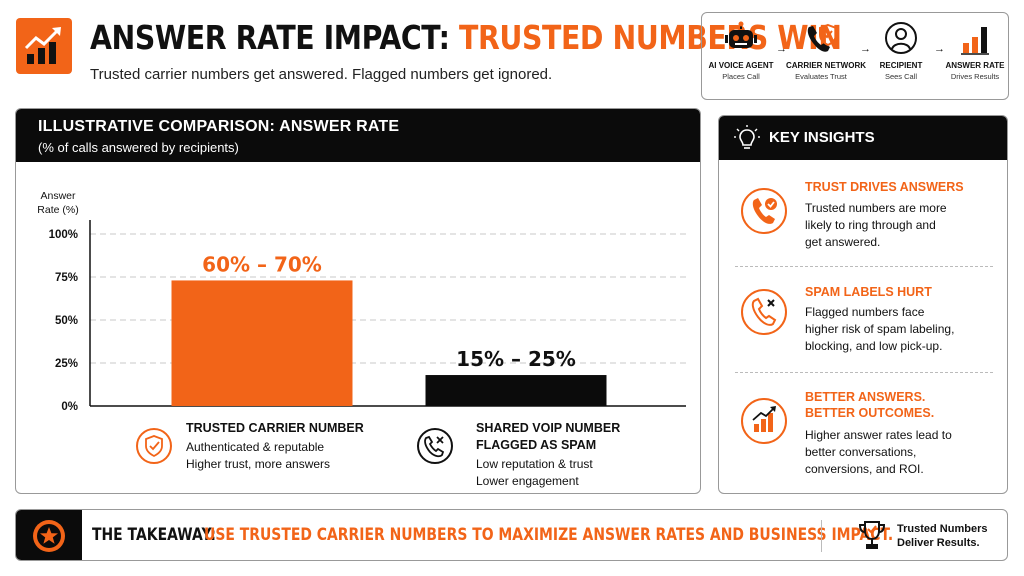 This screenshot has width=1024, height=576. What do you see at coordinates (884, 187) in the screenshot?
I see `insight-title: TRUST DRIVES ANSWERS` at bounding box center [884, 187].